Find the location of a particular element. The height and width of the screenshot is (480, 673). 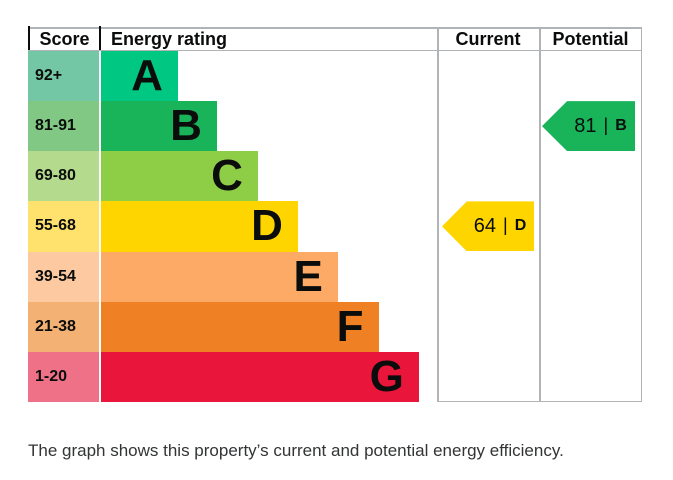

potential-column-header: Potential is located at coordinates (590, 39).